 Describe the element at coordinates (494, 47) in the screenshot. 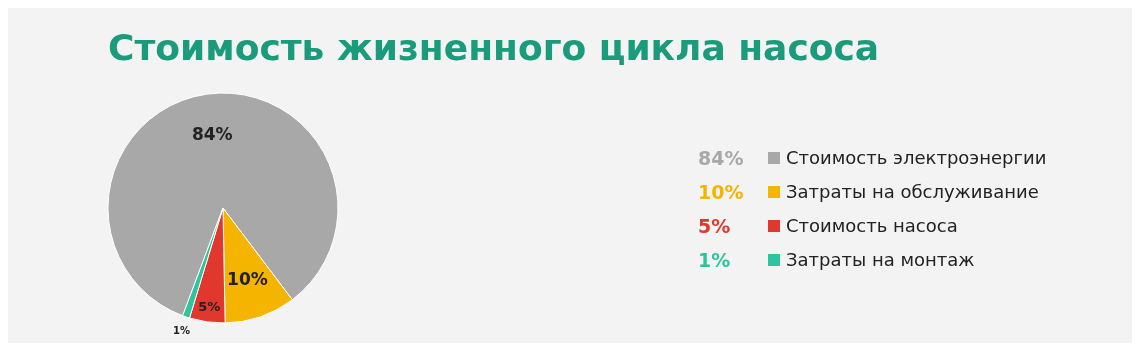

I see `chart-title: Стоимость жизненного цикла насоса` at that location.